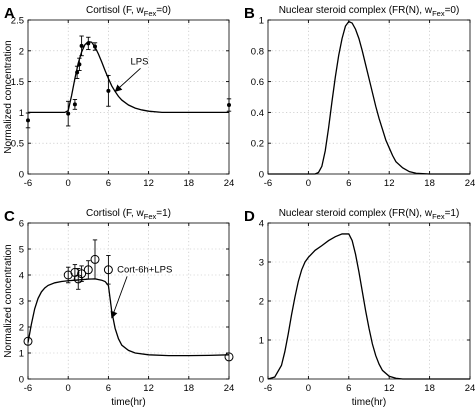  Describe the element at coordinates (21, 224) in the screenshot. I see `y-tick-label: 6` at that location.